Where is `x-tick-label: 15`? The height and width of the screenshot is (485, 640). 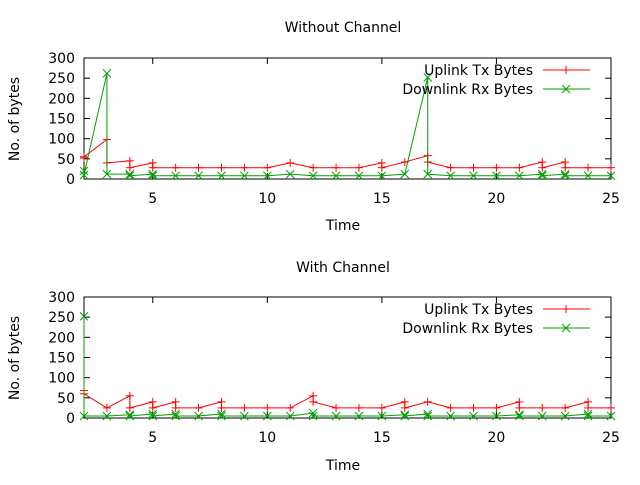 x-tick-label: 15 is located at coordinates (382, 199).